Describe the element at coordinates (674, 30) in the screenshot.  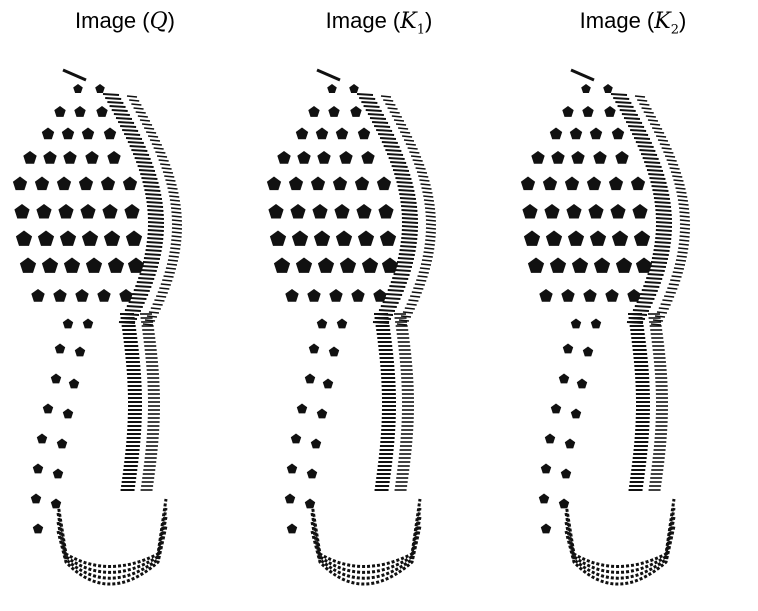
I see `title-subscript: 2` at that location.